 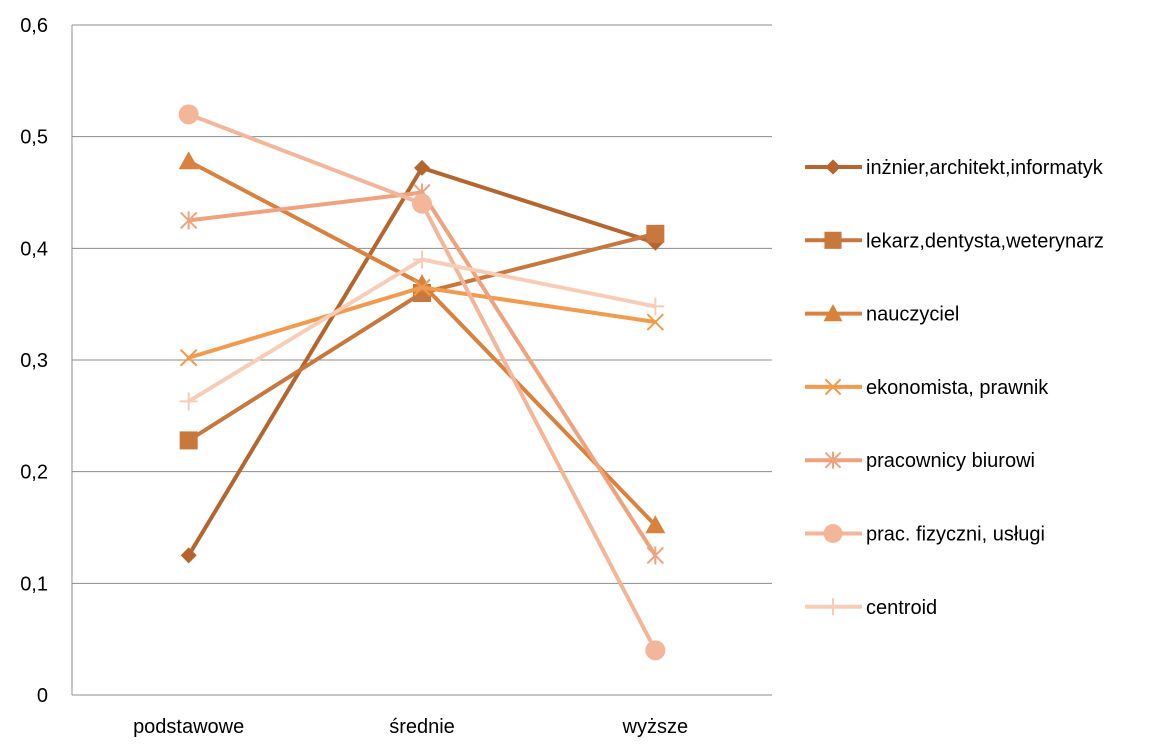 I want to click on legend-item: inżnier,architekt,informatyk, so click(x=954, y=168).